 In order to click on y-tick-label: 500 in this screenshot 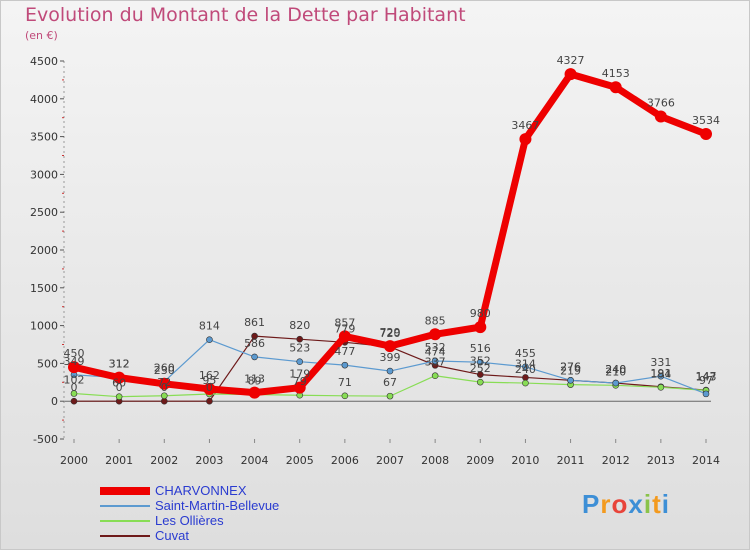, I will do `click(47, 363)`.